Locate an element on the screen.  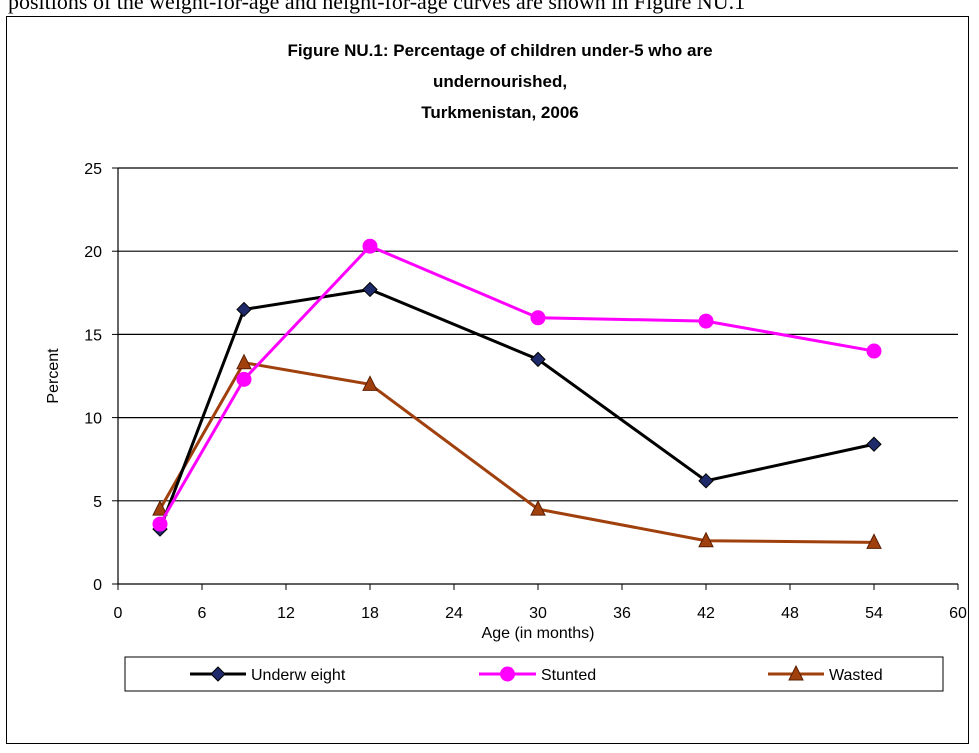
y-tick-label: 25 is located at coordinates (93, 169).